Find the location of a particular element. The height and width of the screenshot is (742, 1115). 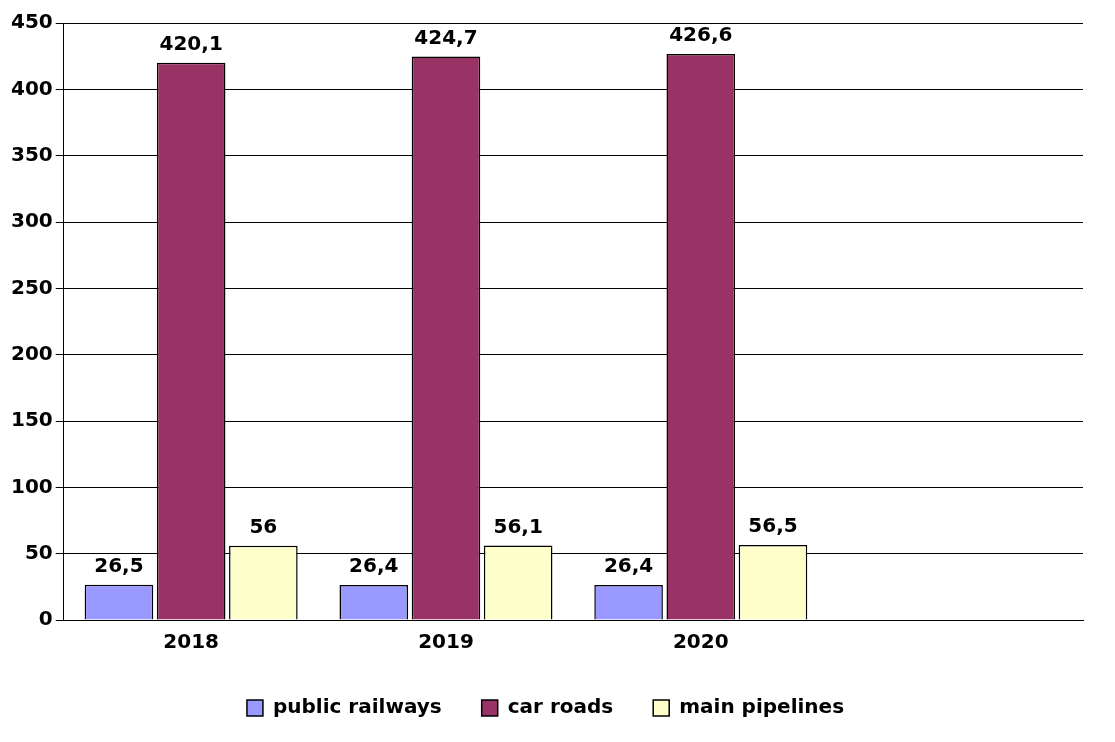

y-tick-label: 450 is located at coordinates (32, 21).